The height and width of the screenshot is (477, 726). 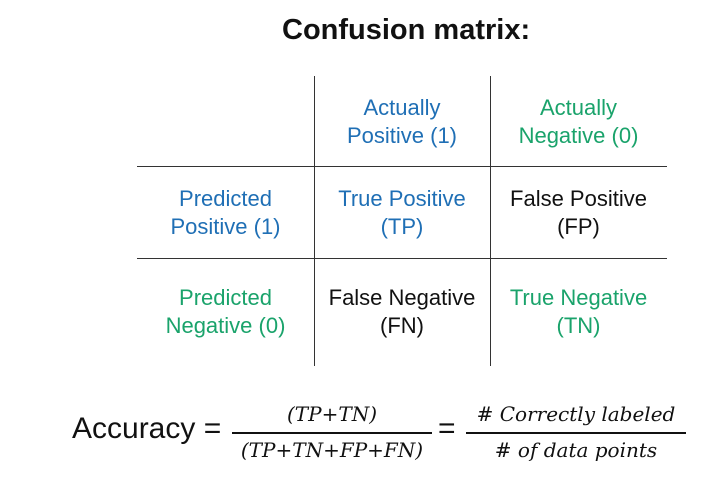 What do you see at coordinates (576, 433) in the screenshot?
I see `fraction2-bar` at bounding box center [576, 433].